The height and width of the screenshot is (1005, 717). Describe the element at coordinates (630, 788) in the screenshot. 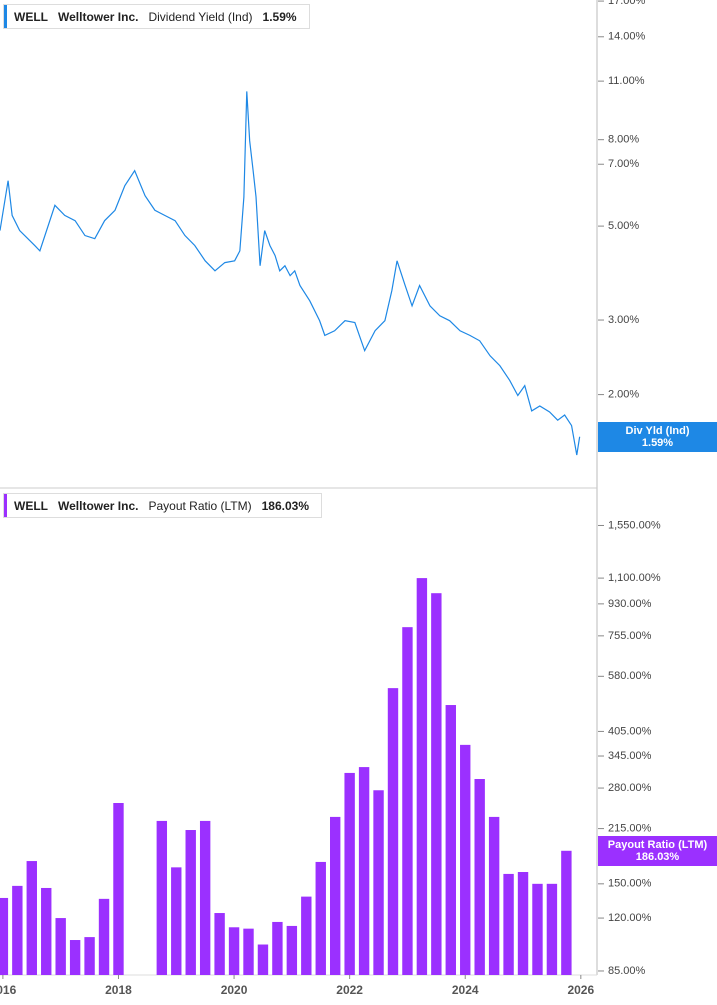

I see `y-tick-label: 280.00%` at that location.